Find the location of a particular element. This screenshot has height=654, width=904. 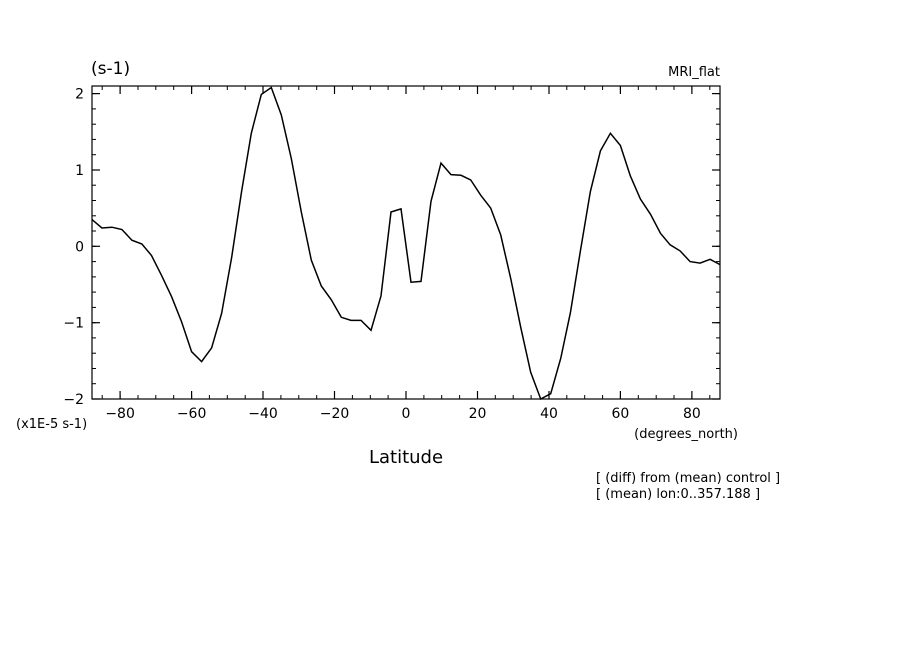

annotation-1: [ (diff) from (mean) control ] is located at coordinates (688, 478).